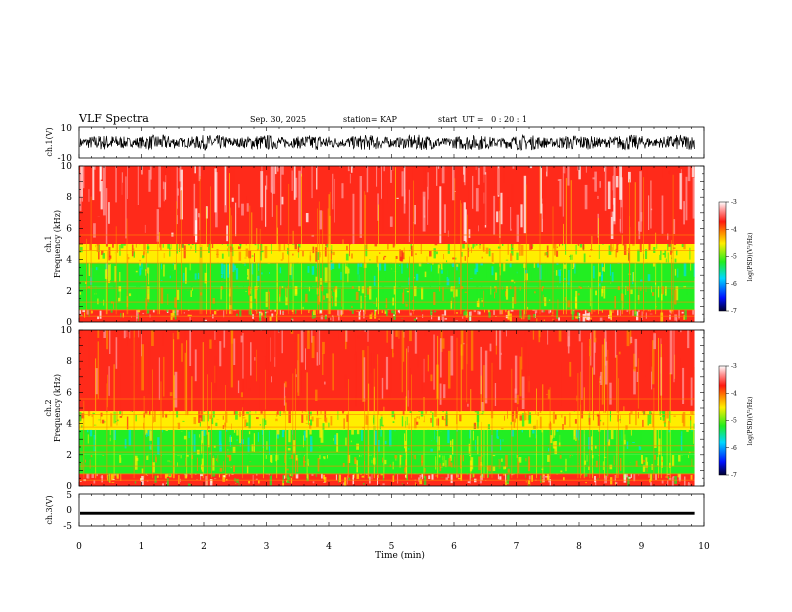 This screenshot has height=612, width=792. What do you see at coordinates (722, 420) in the screenshot?
I see `ch2-colorbar-scale` at bounding box center [722, 420].